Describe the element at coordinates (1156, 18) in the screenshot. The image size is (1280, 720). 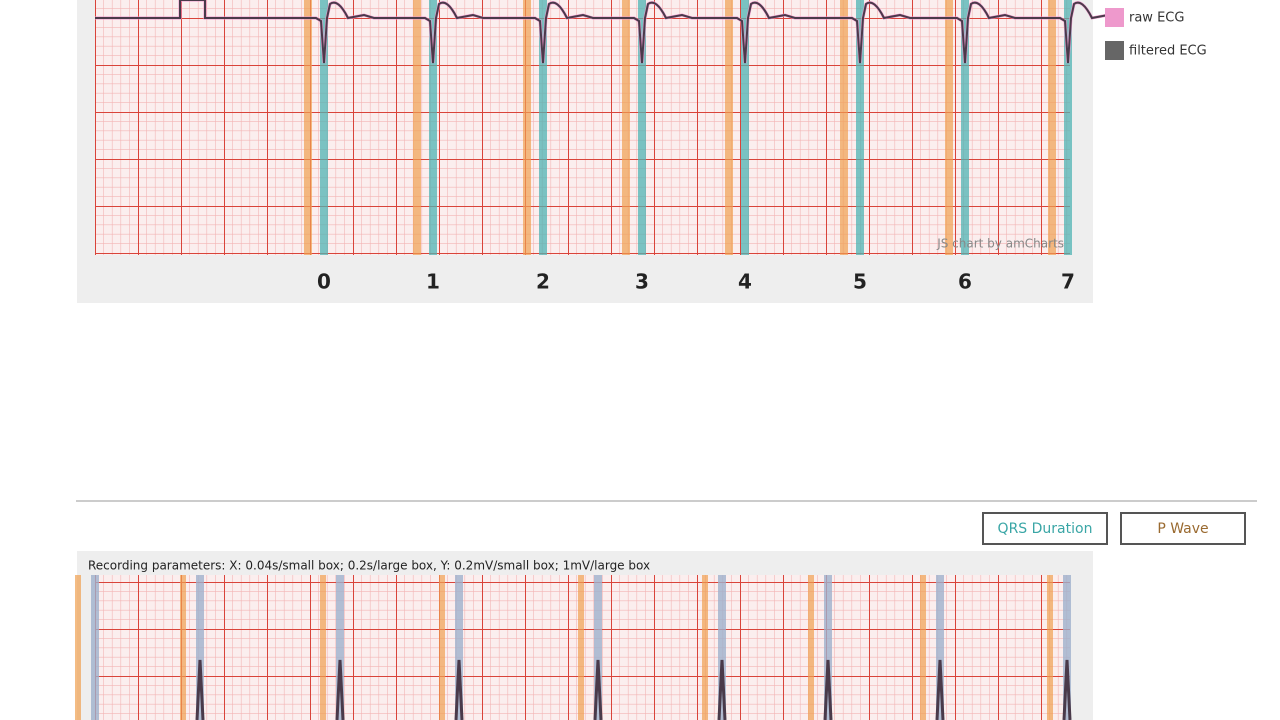
I see `legend-label: raw ECG` at that location.